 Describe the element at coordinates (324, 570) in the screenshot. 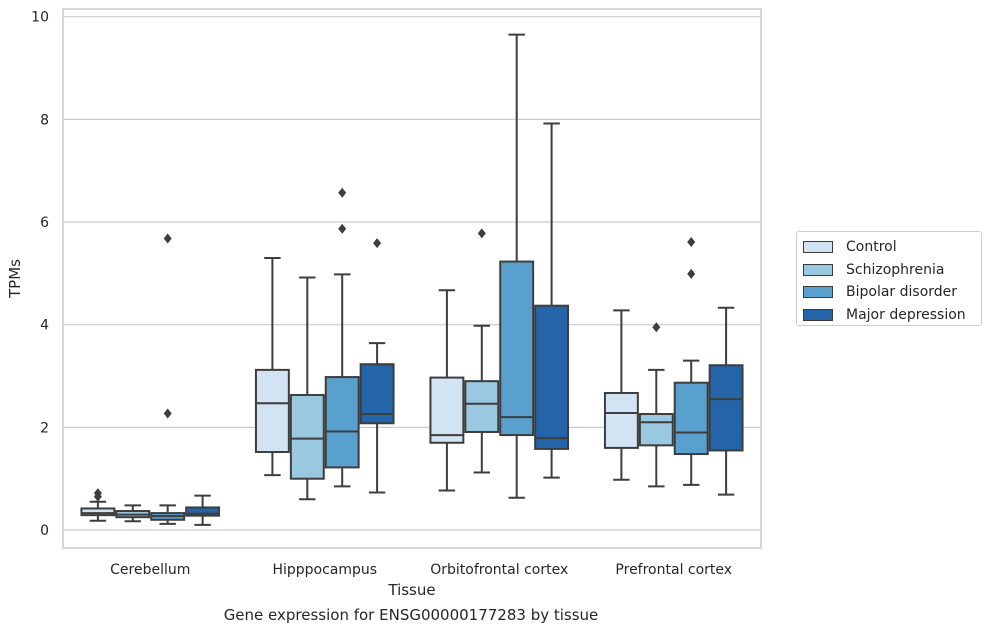

I see `x-tick-label: Hipppocampus` at that location.